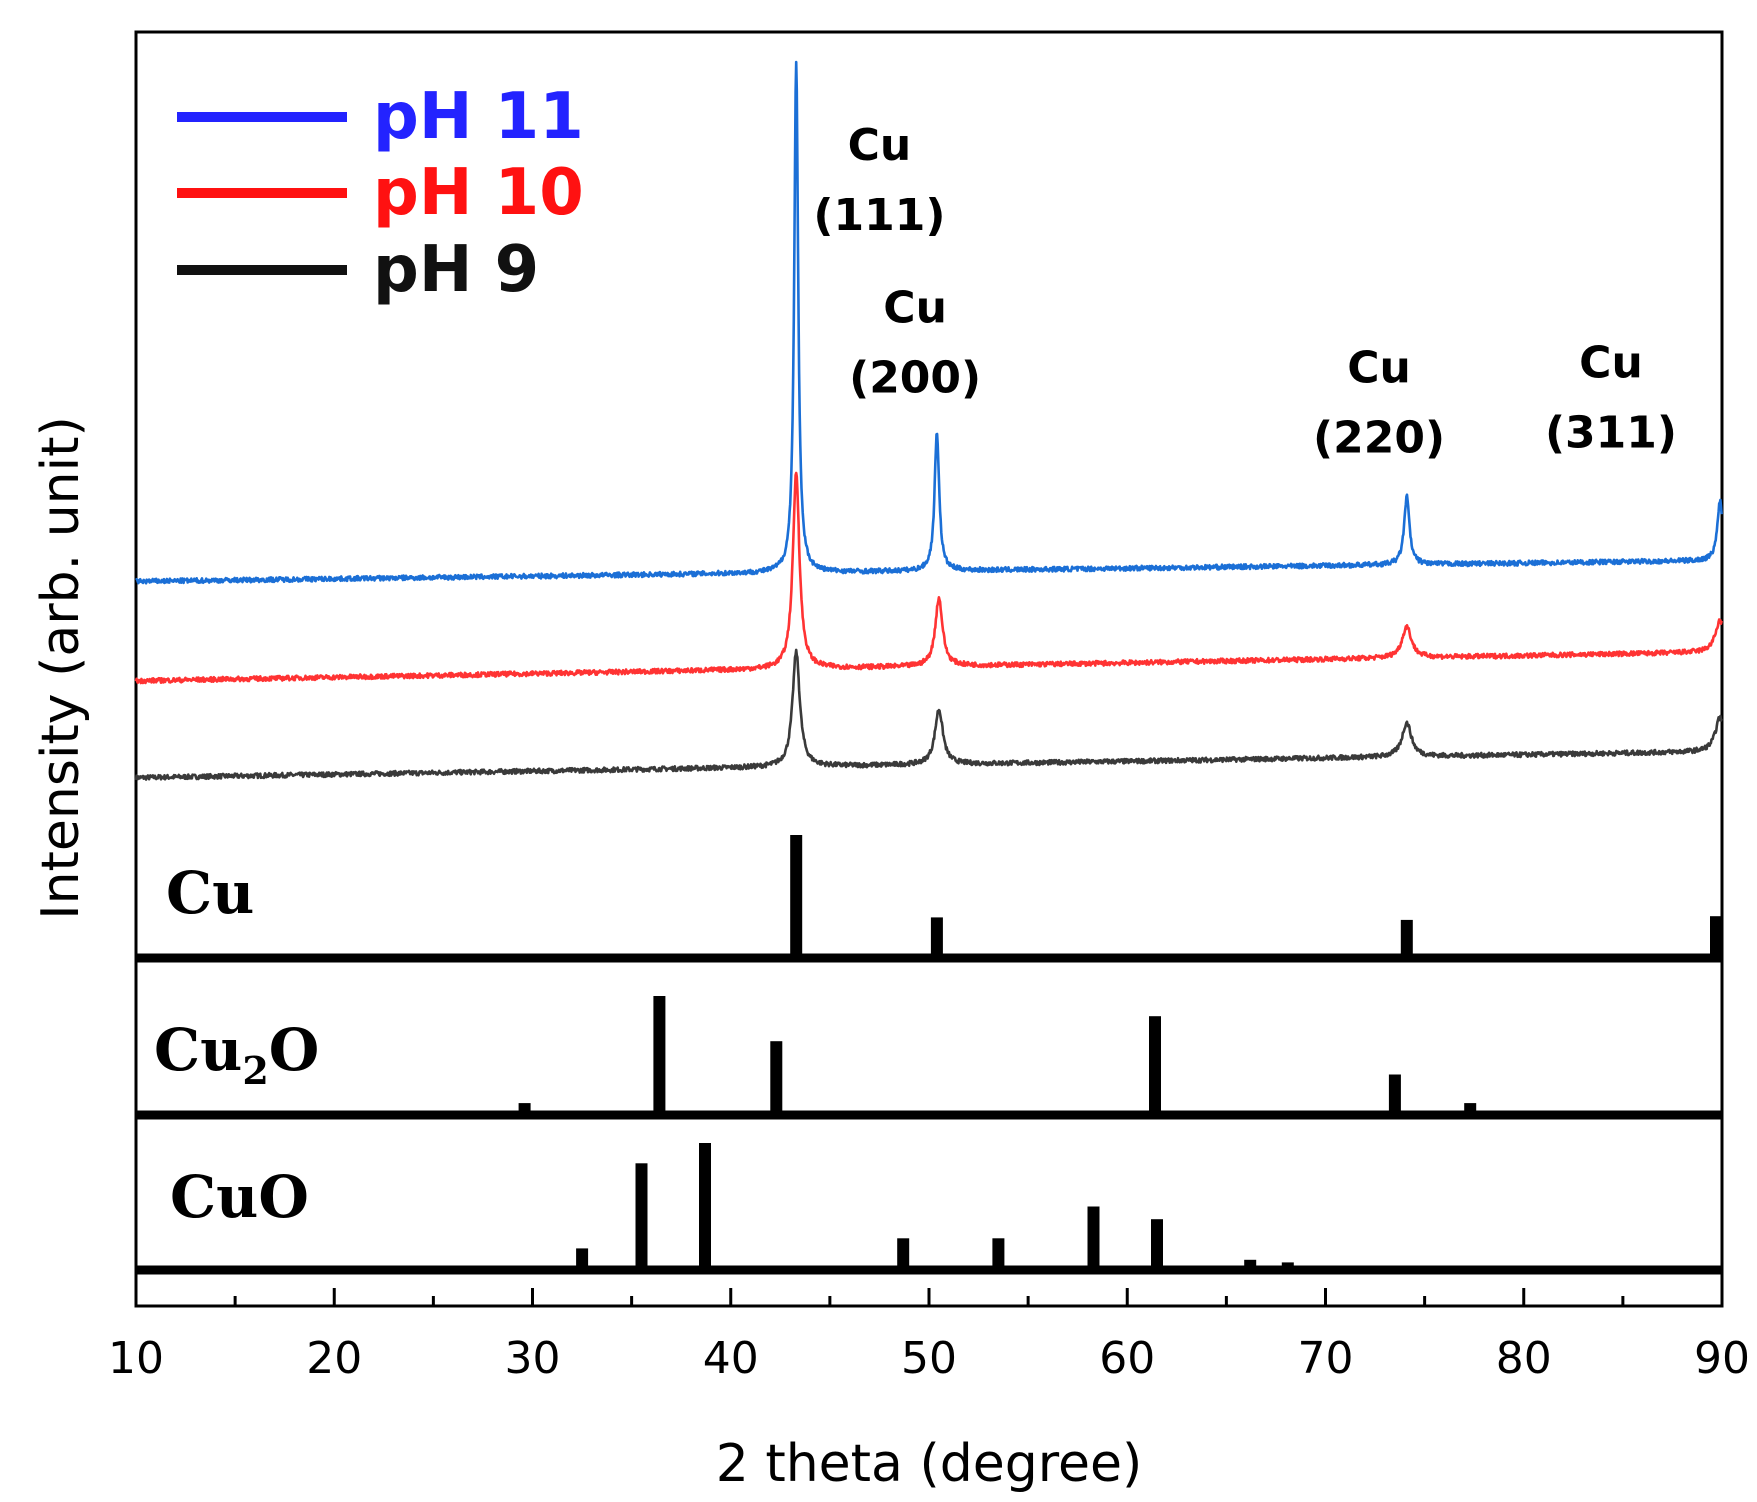  Describe the element at coordinates (1611, 362) in the screenshot. I see `peak-annotation-3-element: Cu` at that location.